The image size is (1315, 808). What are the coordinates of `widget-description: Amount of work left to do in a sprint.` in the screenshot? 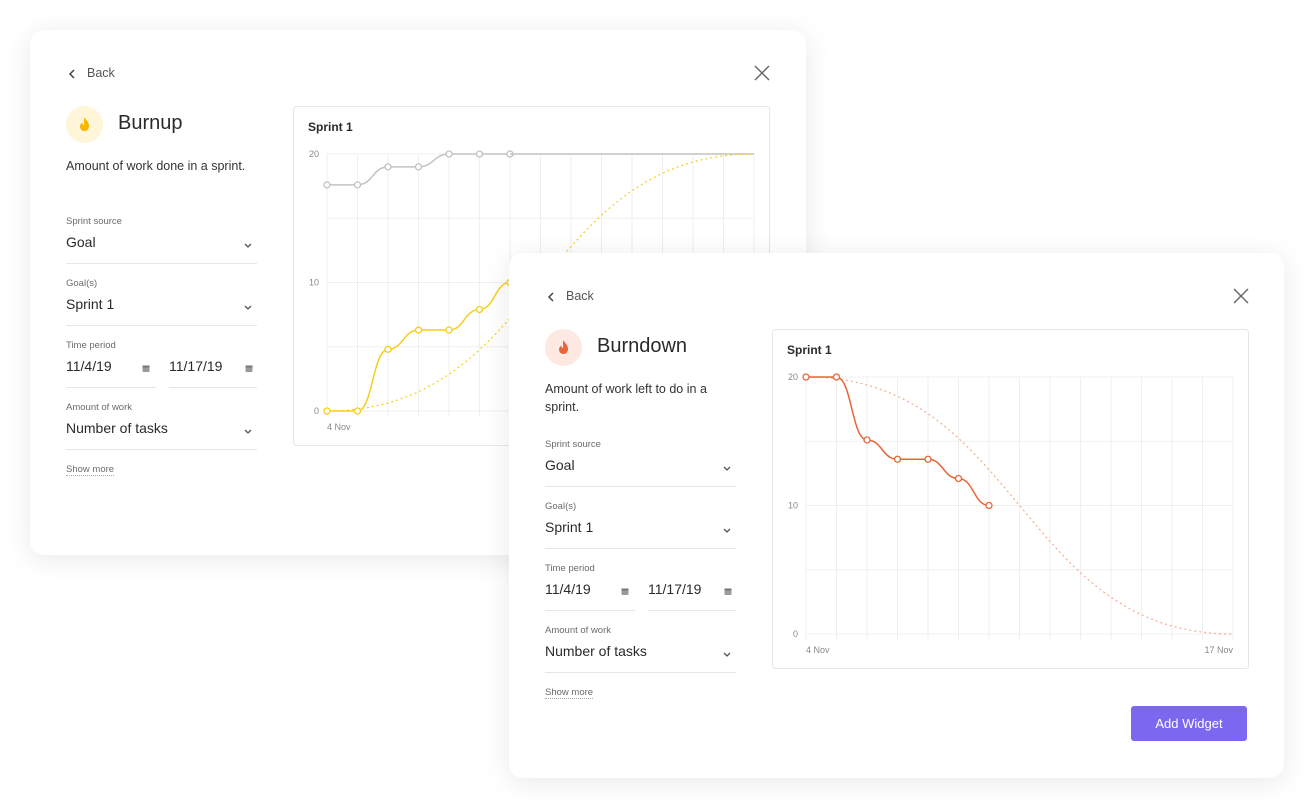 It's located at (626, 398).